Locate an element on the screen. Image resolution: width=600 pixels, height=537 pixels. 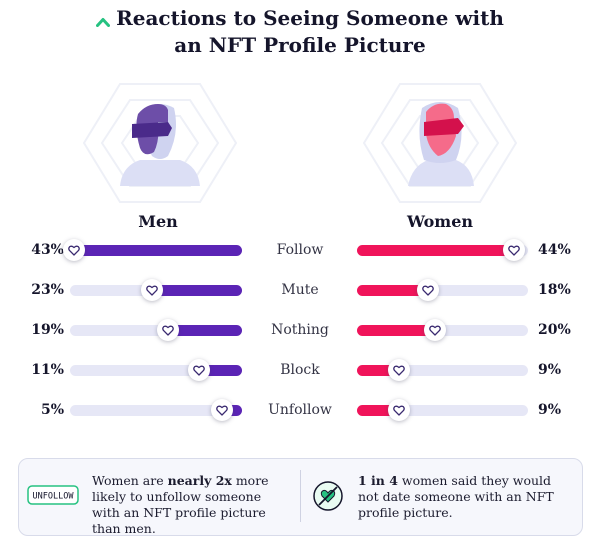
men-bar-mute is located at coordinates (197, 290).